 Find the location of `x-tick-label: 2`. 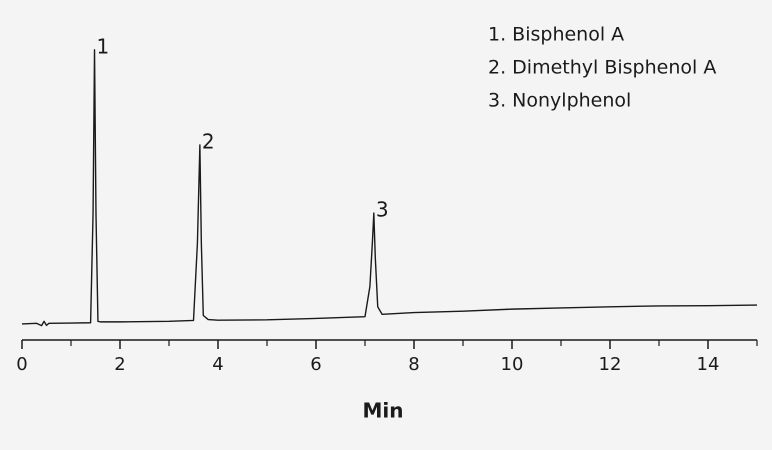

x-tick-label: 2 is located at coordinates (119, 364).